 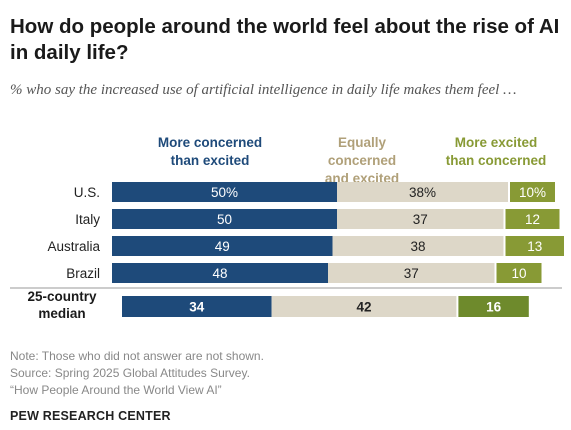 I want to click on data-label-equally-concerned-and-excited-u-s: 38%, so click(x=422, y=192).